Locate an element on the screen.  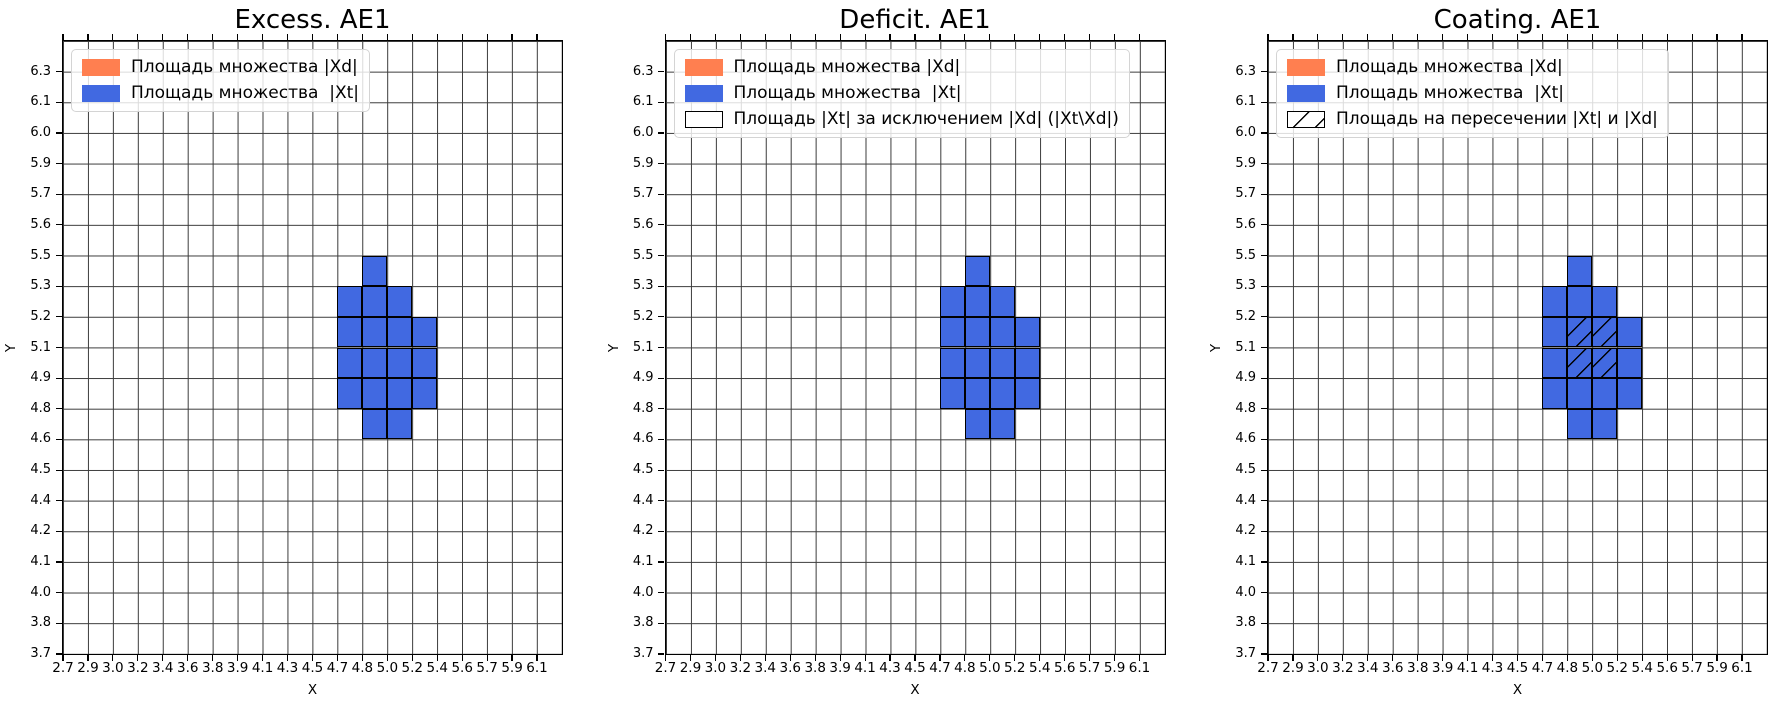
legend-swatch-hatch is located at coordinates (1306, 119).